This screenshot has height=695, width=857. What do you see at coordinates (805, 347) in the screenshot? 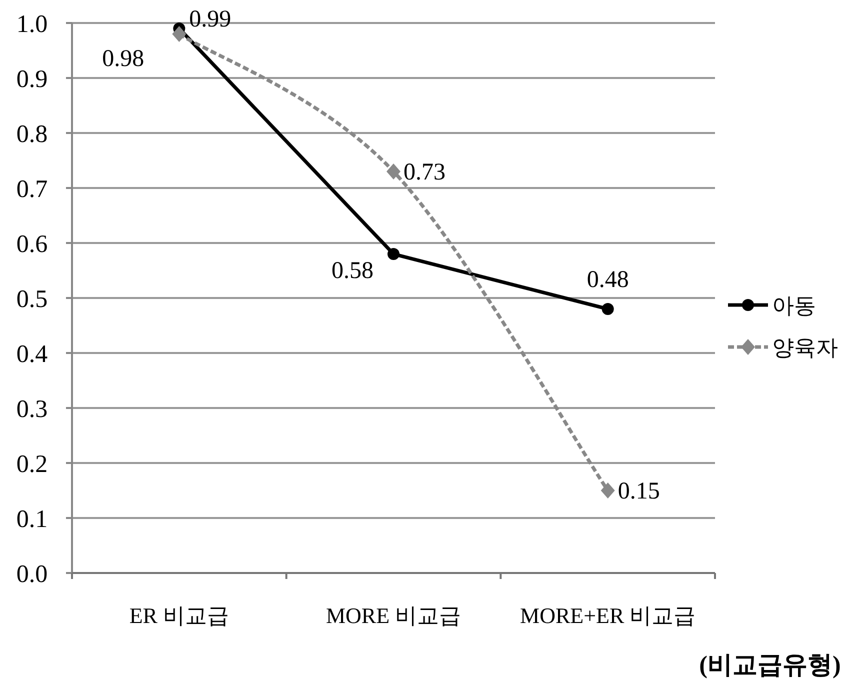
I see `legend-label: 양육자` at bounding box center [805, 347].